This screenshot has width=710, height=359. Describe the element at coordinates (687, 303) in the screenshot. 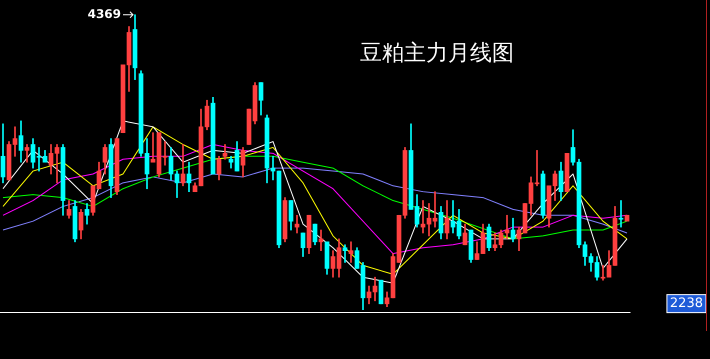

I see `text: 2238` at that location.